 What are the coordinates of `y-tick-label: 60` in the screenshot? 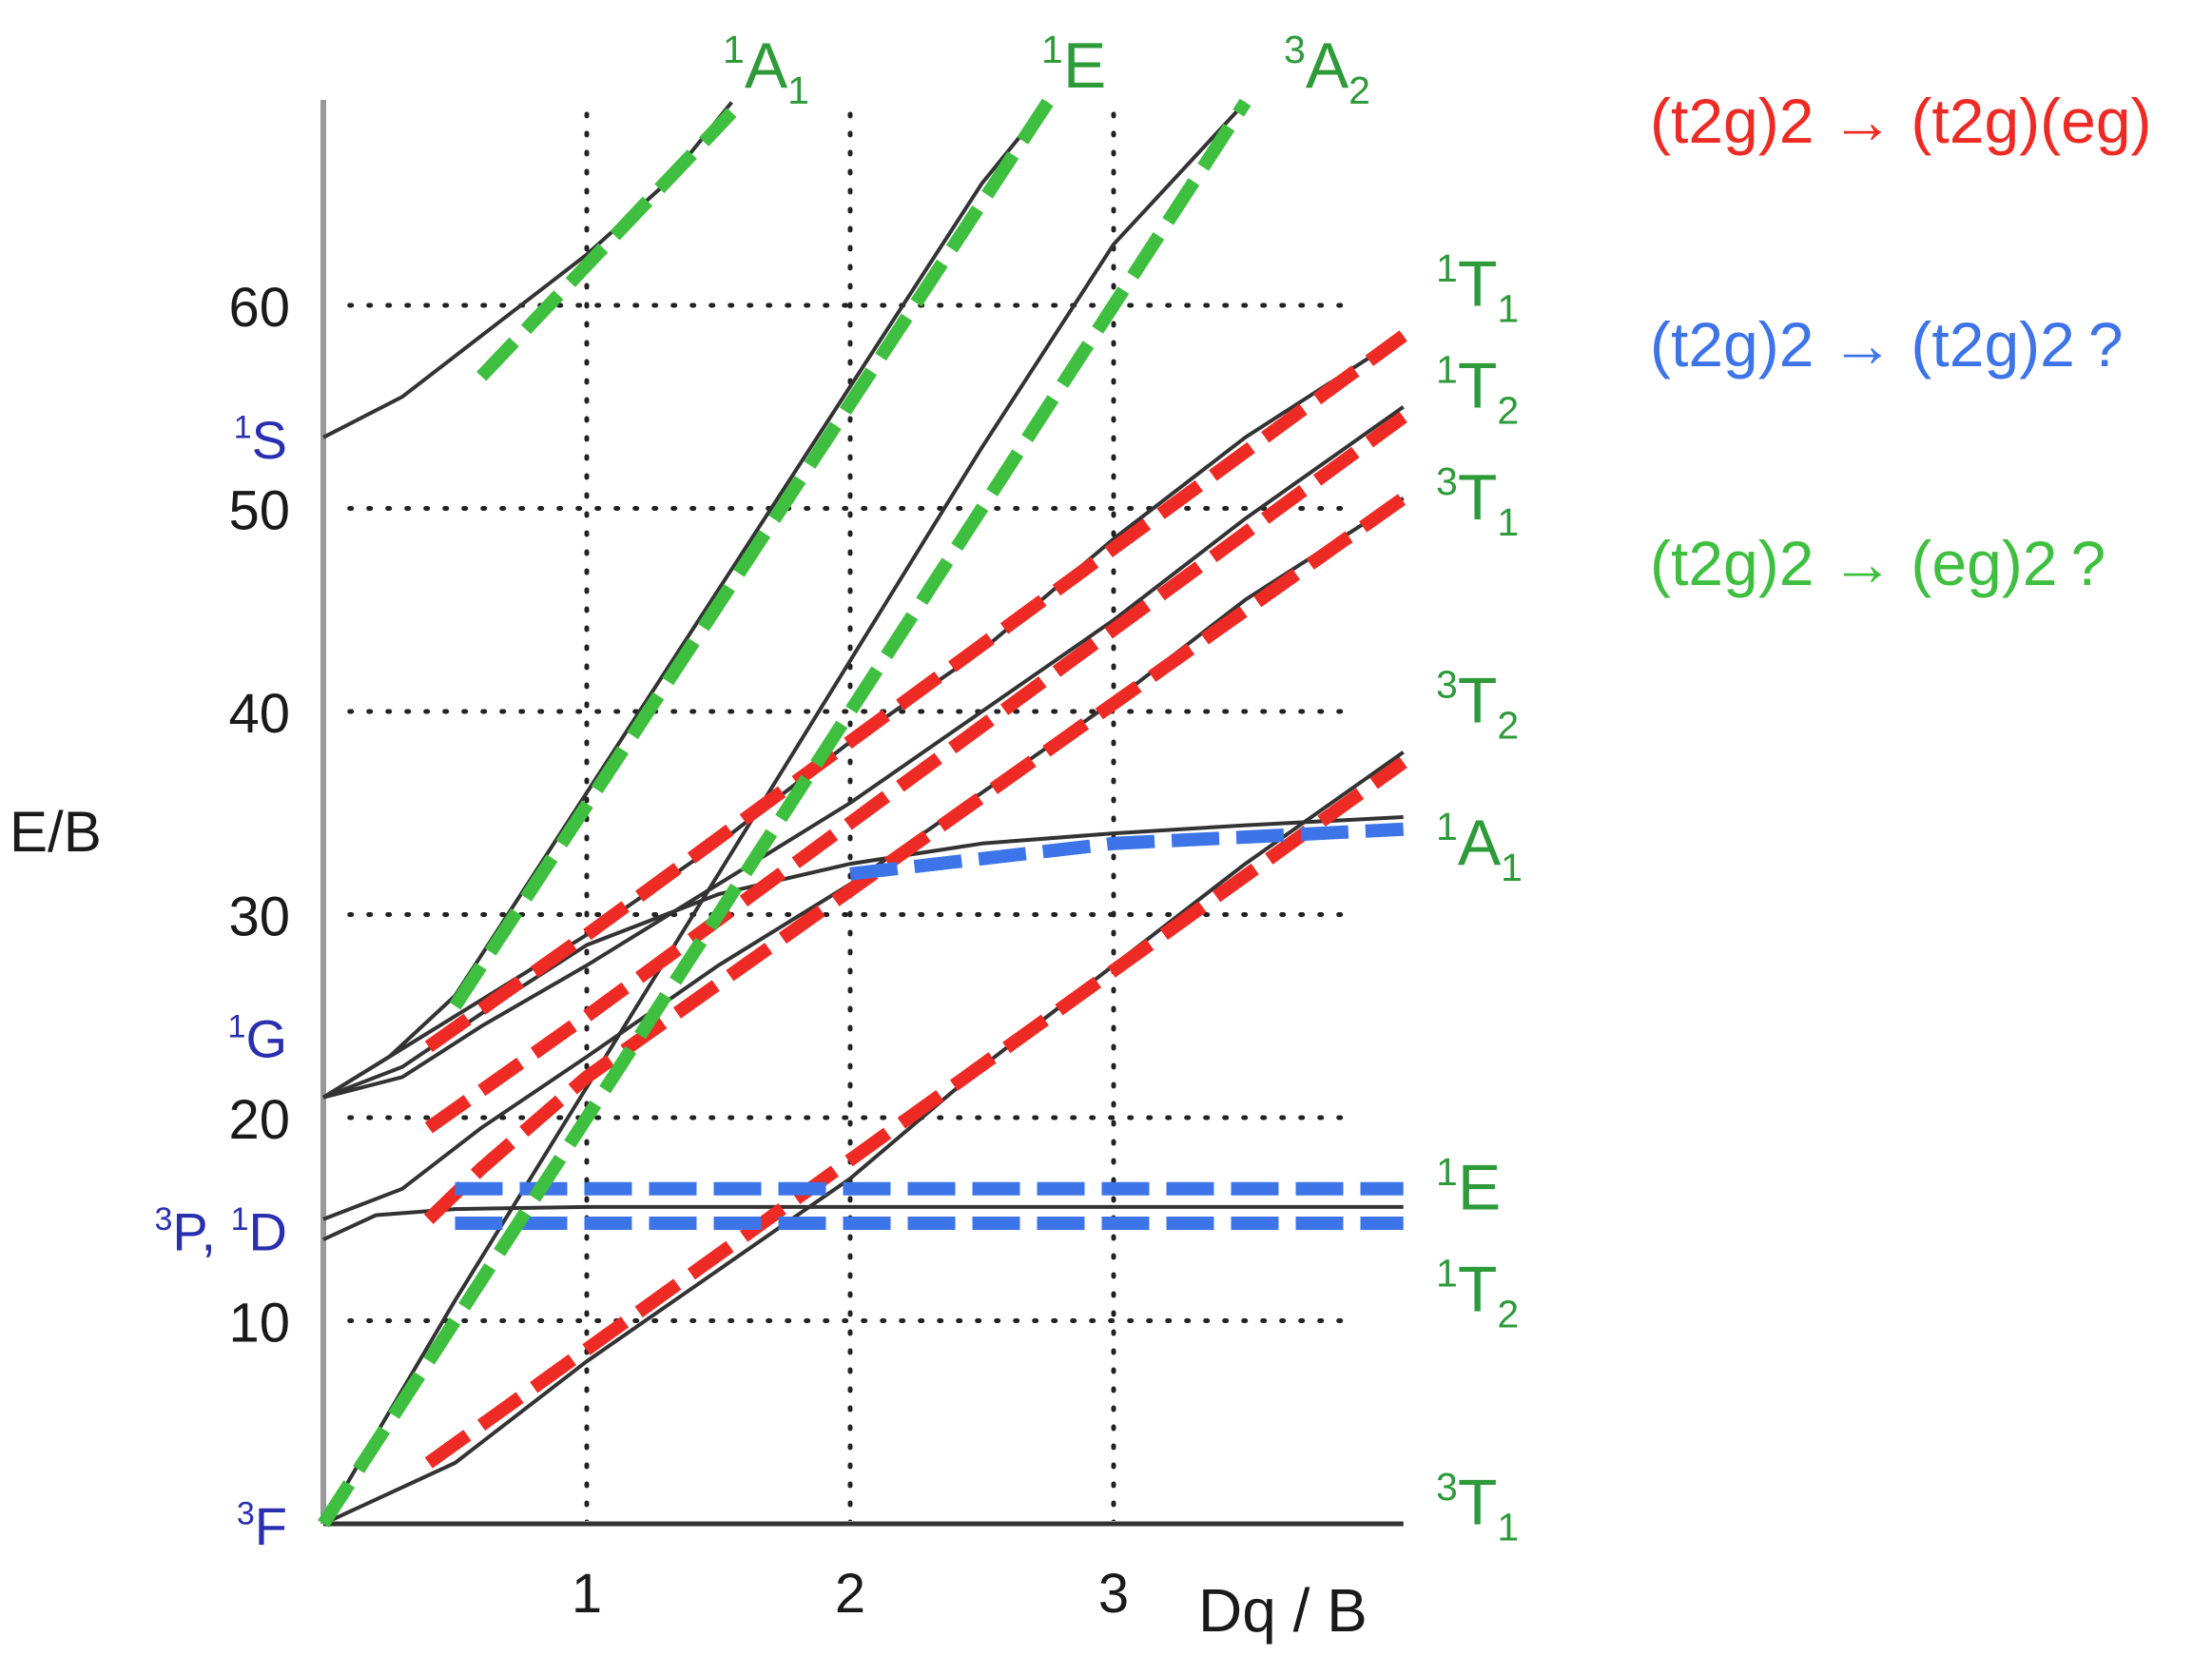 It's located at (259, 308).